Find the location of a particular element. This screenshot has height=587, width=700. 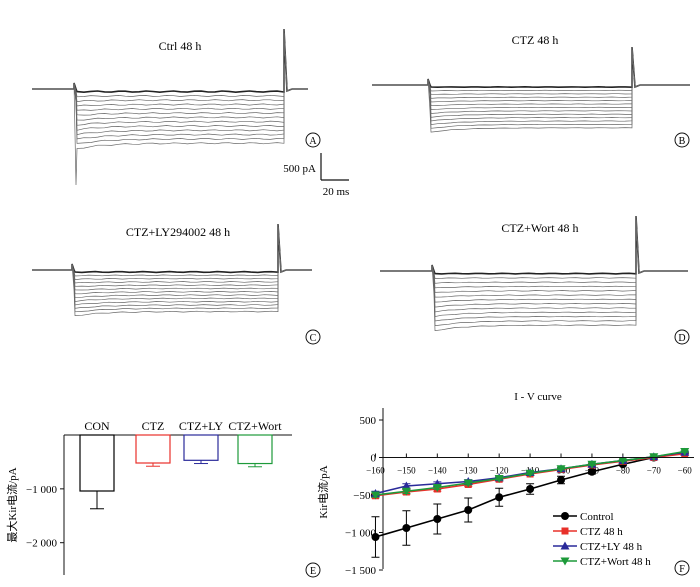

scale-bar: 500 pA 20 ms is located at coordinates (316, 175).